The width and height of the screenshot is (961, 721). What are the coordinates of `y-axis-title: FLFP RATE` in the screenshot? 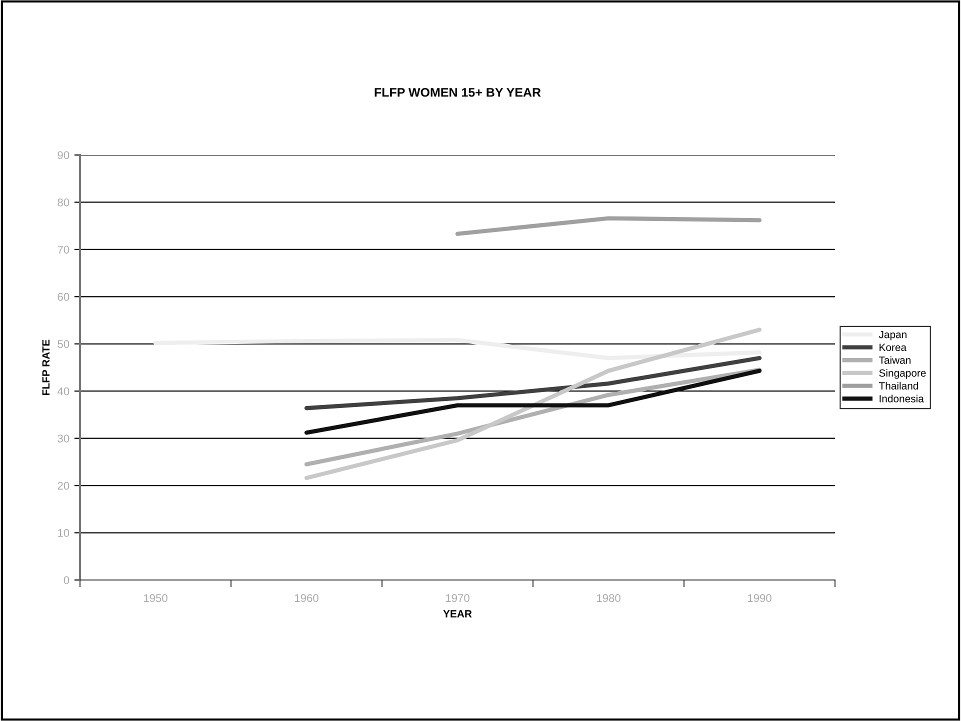 It's located at (46, 367).